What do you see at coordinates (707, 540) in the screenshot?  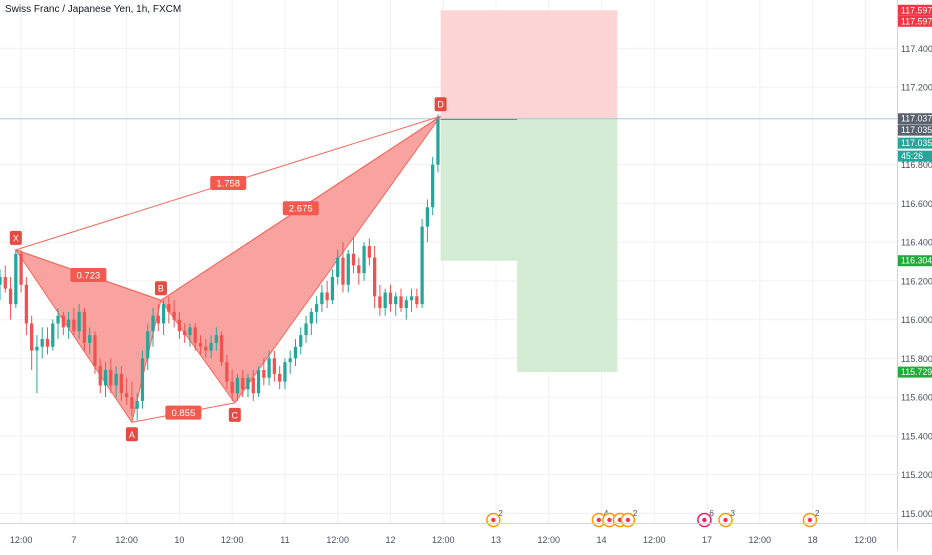 I see `time-tick-label: 17` at bounding box center [707, 540].